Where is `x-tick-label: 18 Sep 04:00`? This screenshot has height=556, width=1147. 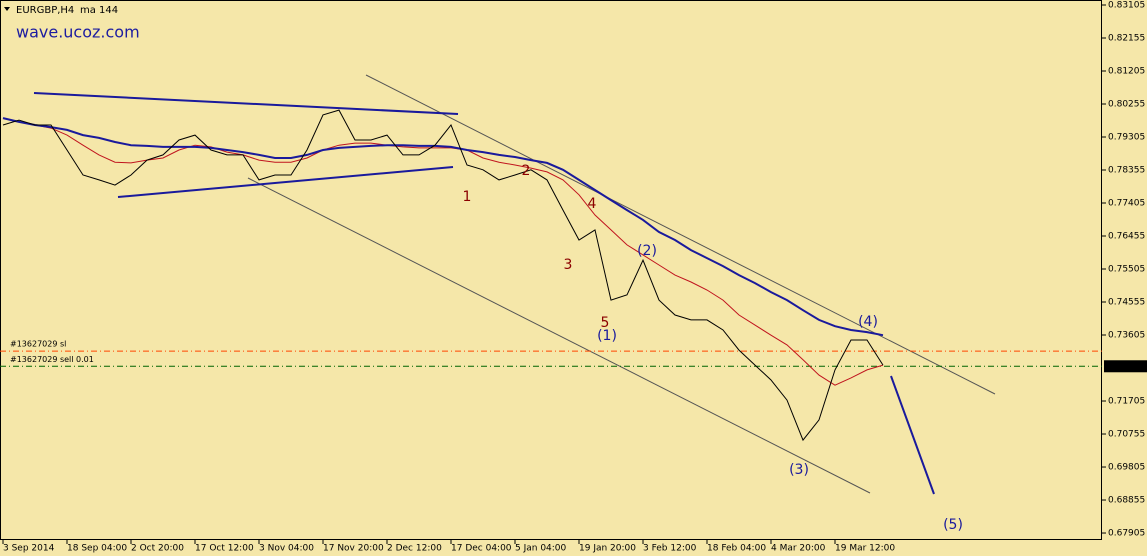
x-tick-label: 18 Sep 04:00 is located at coordinates (97, 549).